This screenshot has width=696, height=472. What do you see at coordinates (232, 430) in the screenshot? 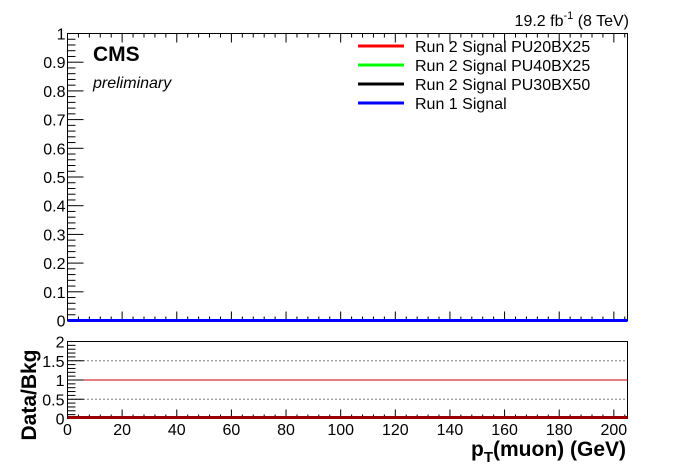
I see `ratio-x-tick-label: 60` at bounding box center [232, 430].